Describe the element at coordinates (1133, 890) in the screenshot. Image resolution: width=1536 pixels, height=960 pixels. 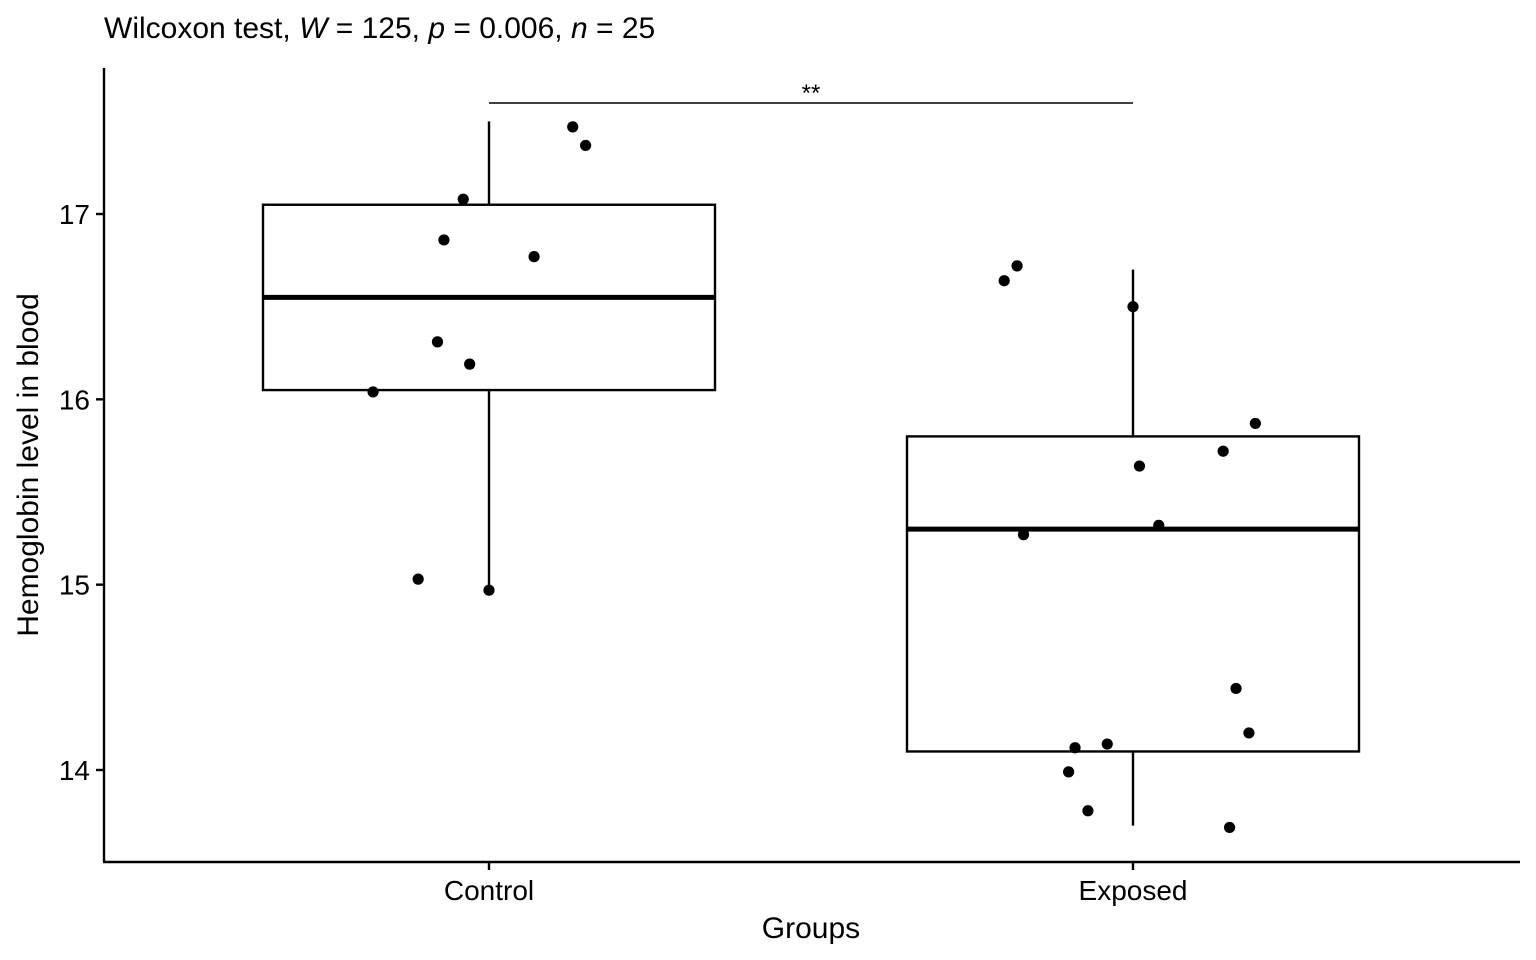
I see `x-tick-label: Exposed` at that location.